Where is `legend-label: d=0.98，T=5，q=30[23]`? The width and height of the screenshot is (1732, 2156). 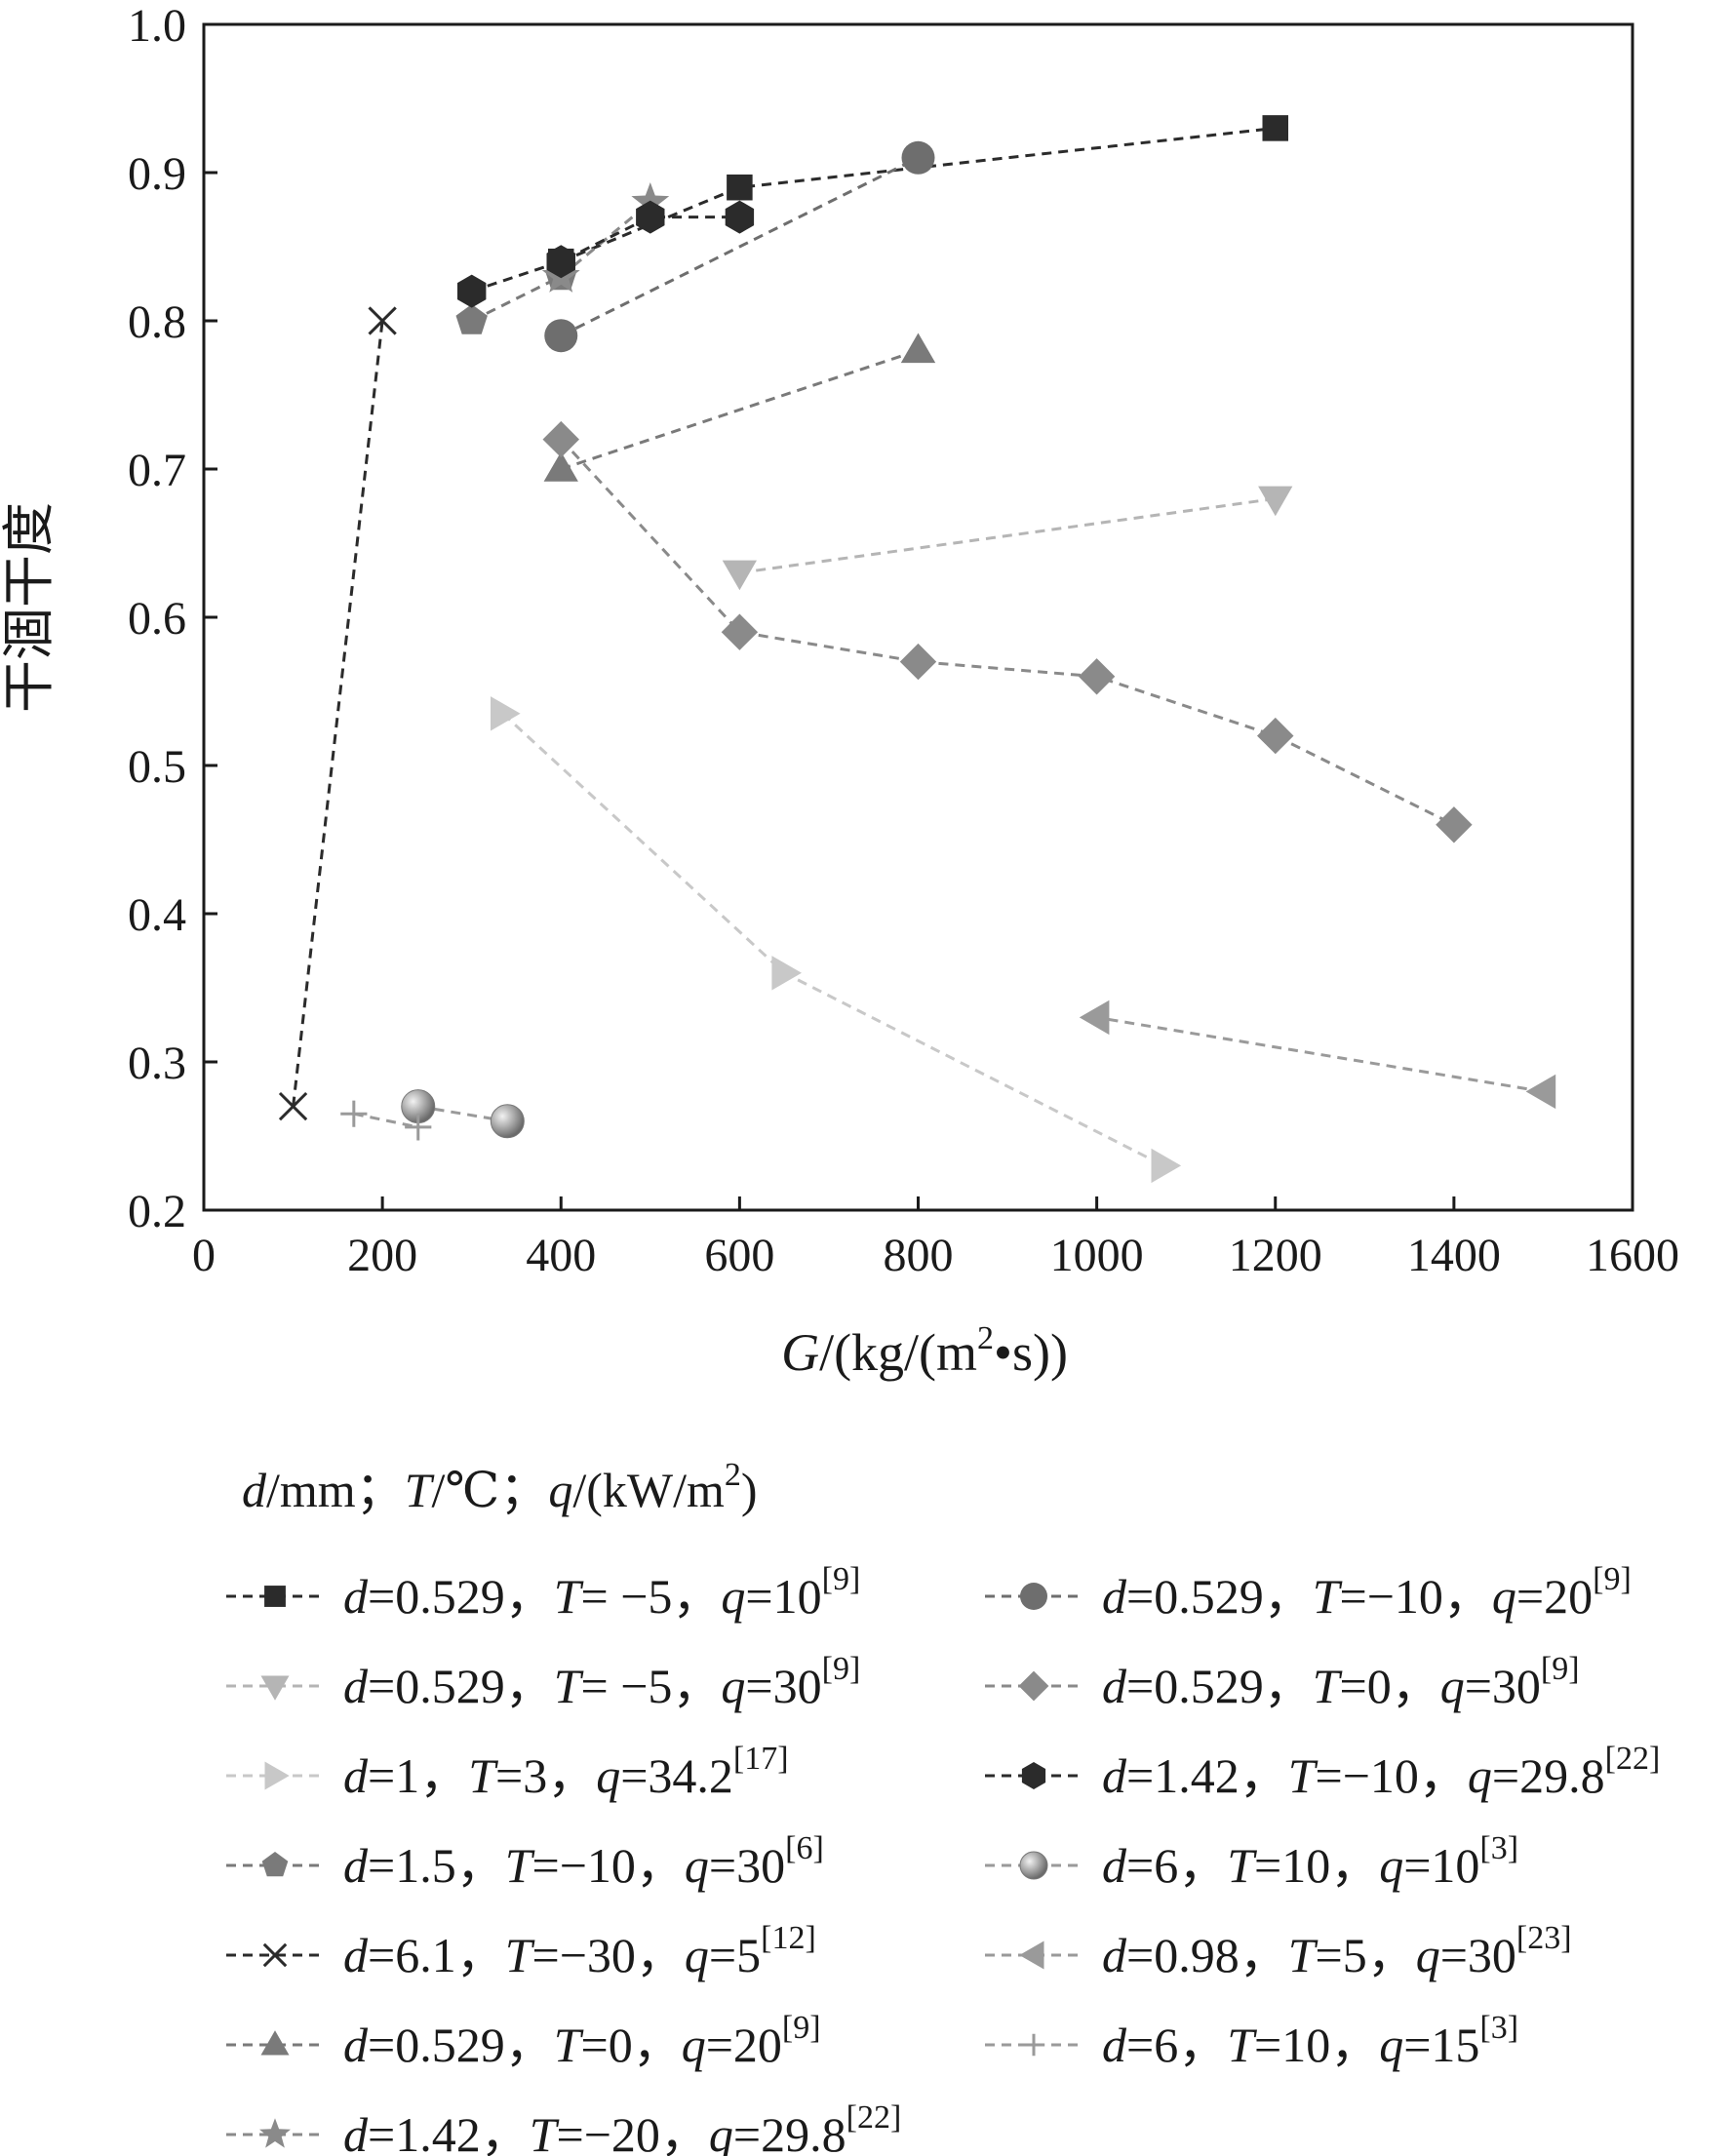 legend-label: d=0.98，T=5，q=30[23] is located at coordinates (1337, 1951).